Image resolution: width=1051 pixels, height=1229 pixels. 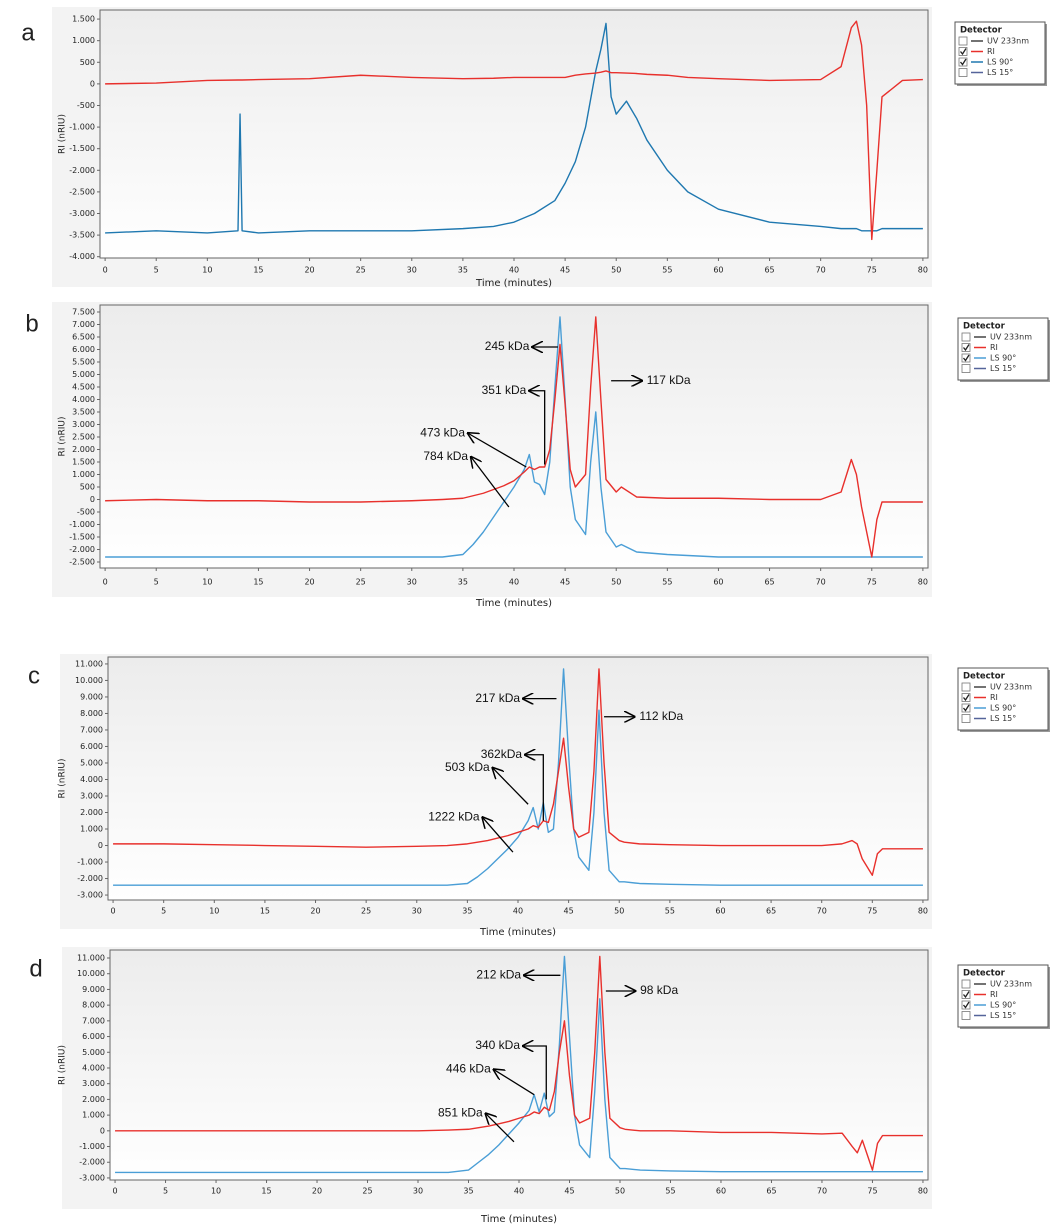 I want to click on y-tick-label: 500, so click(x=87, y=62).